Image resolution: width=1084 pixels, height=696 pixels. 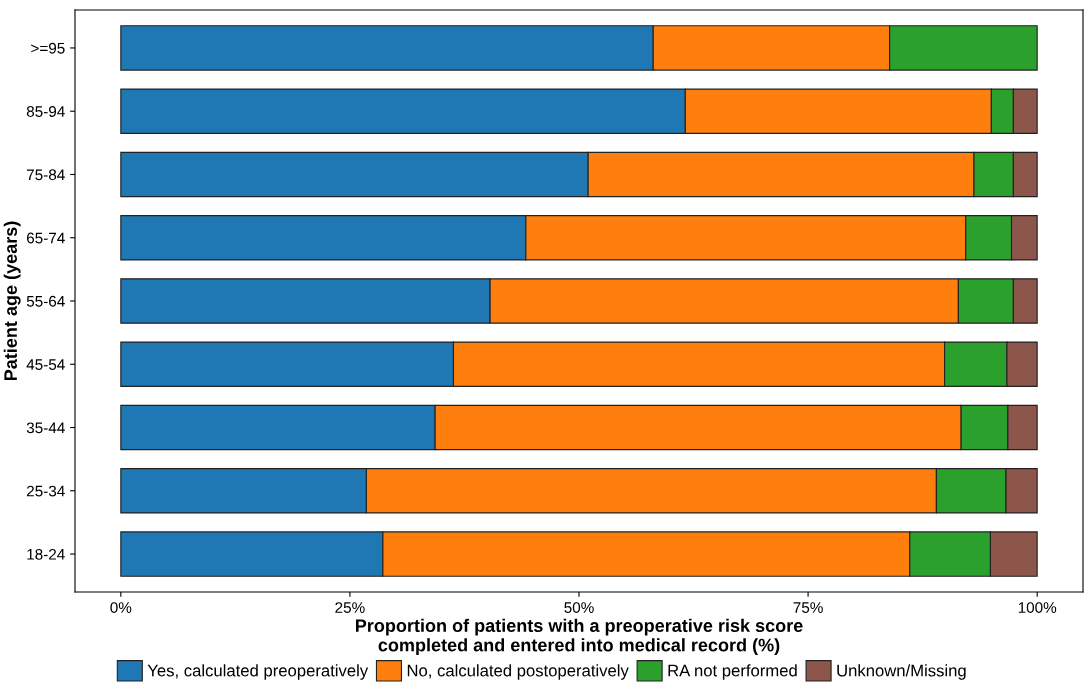 I want to click on y-tick-label: 75-84, so click(x=45, y=175).